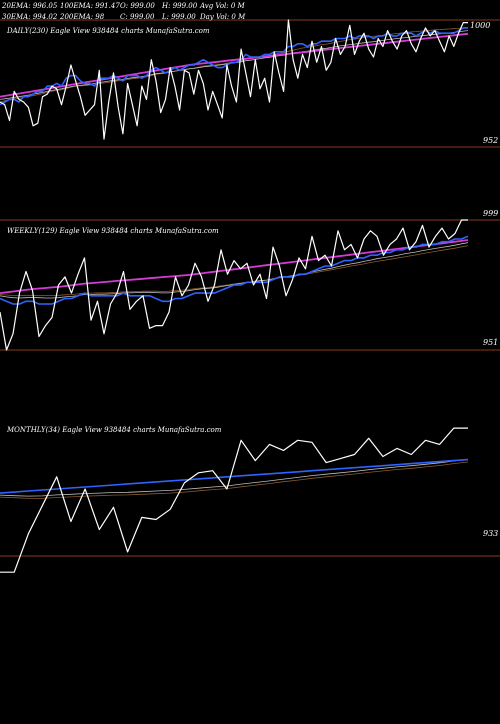 The width and height of the screenshot is (500, 724). I want to click on ema100-readout: 100EMA: 991.47, so click(90, 6).